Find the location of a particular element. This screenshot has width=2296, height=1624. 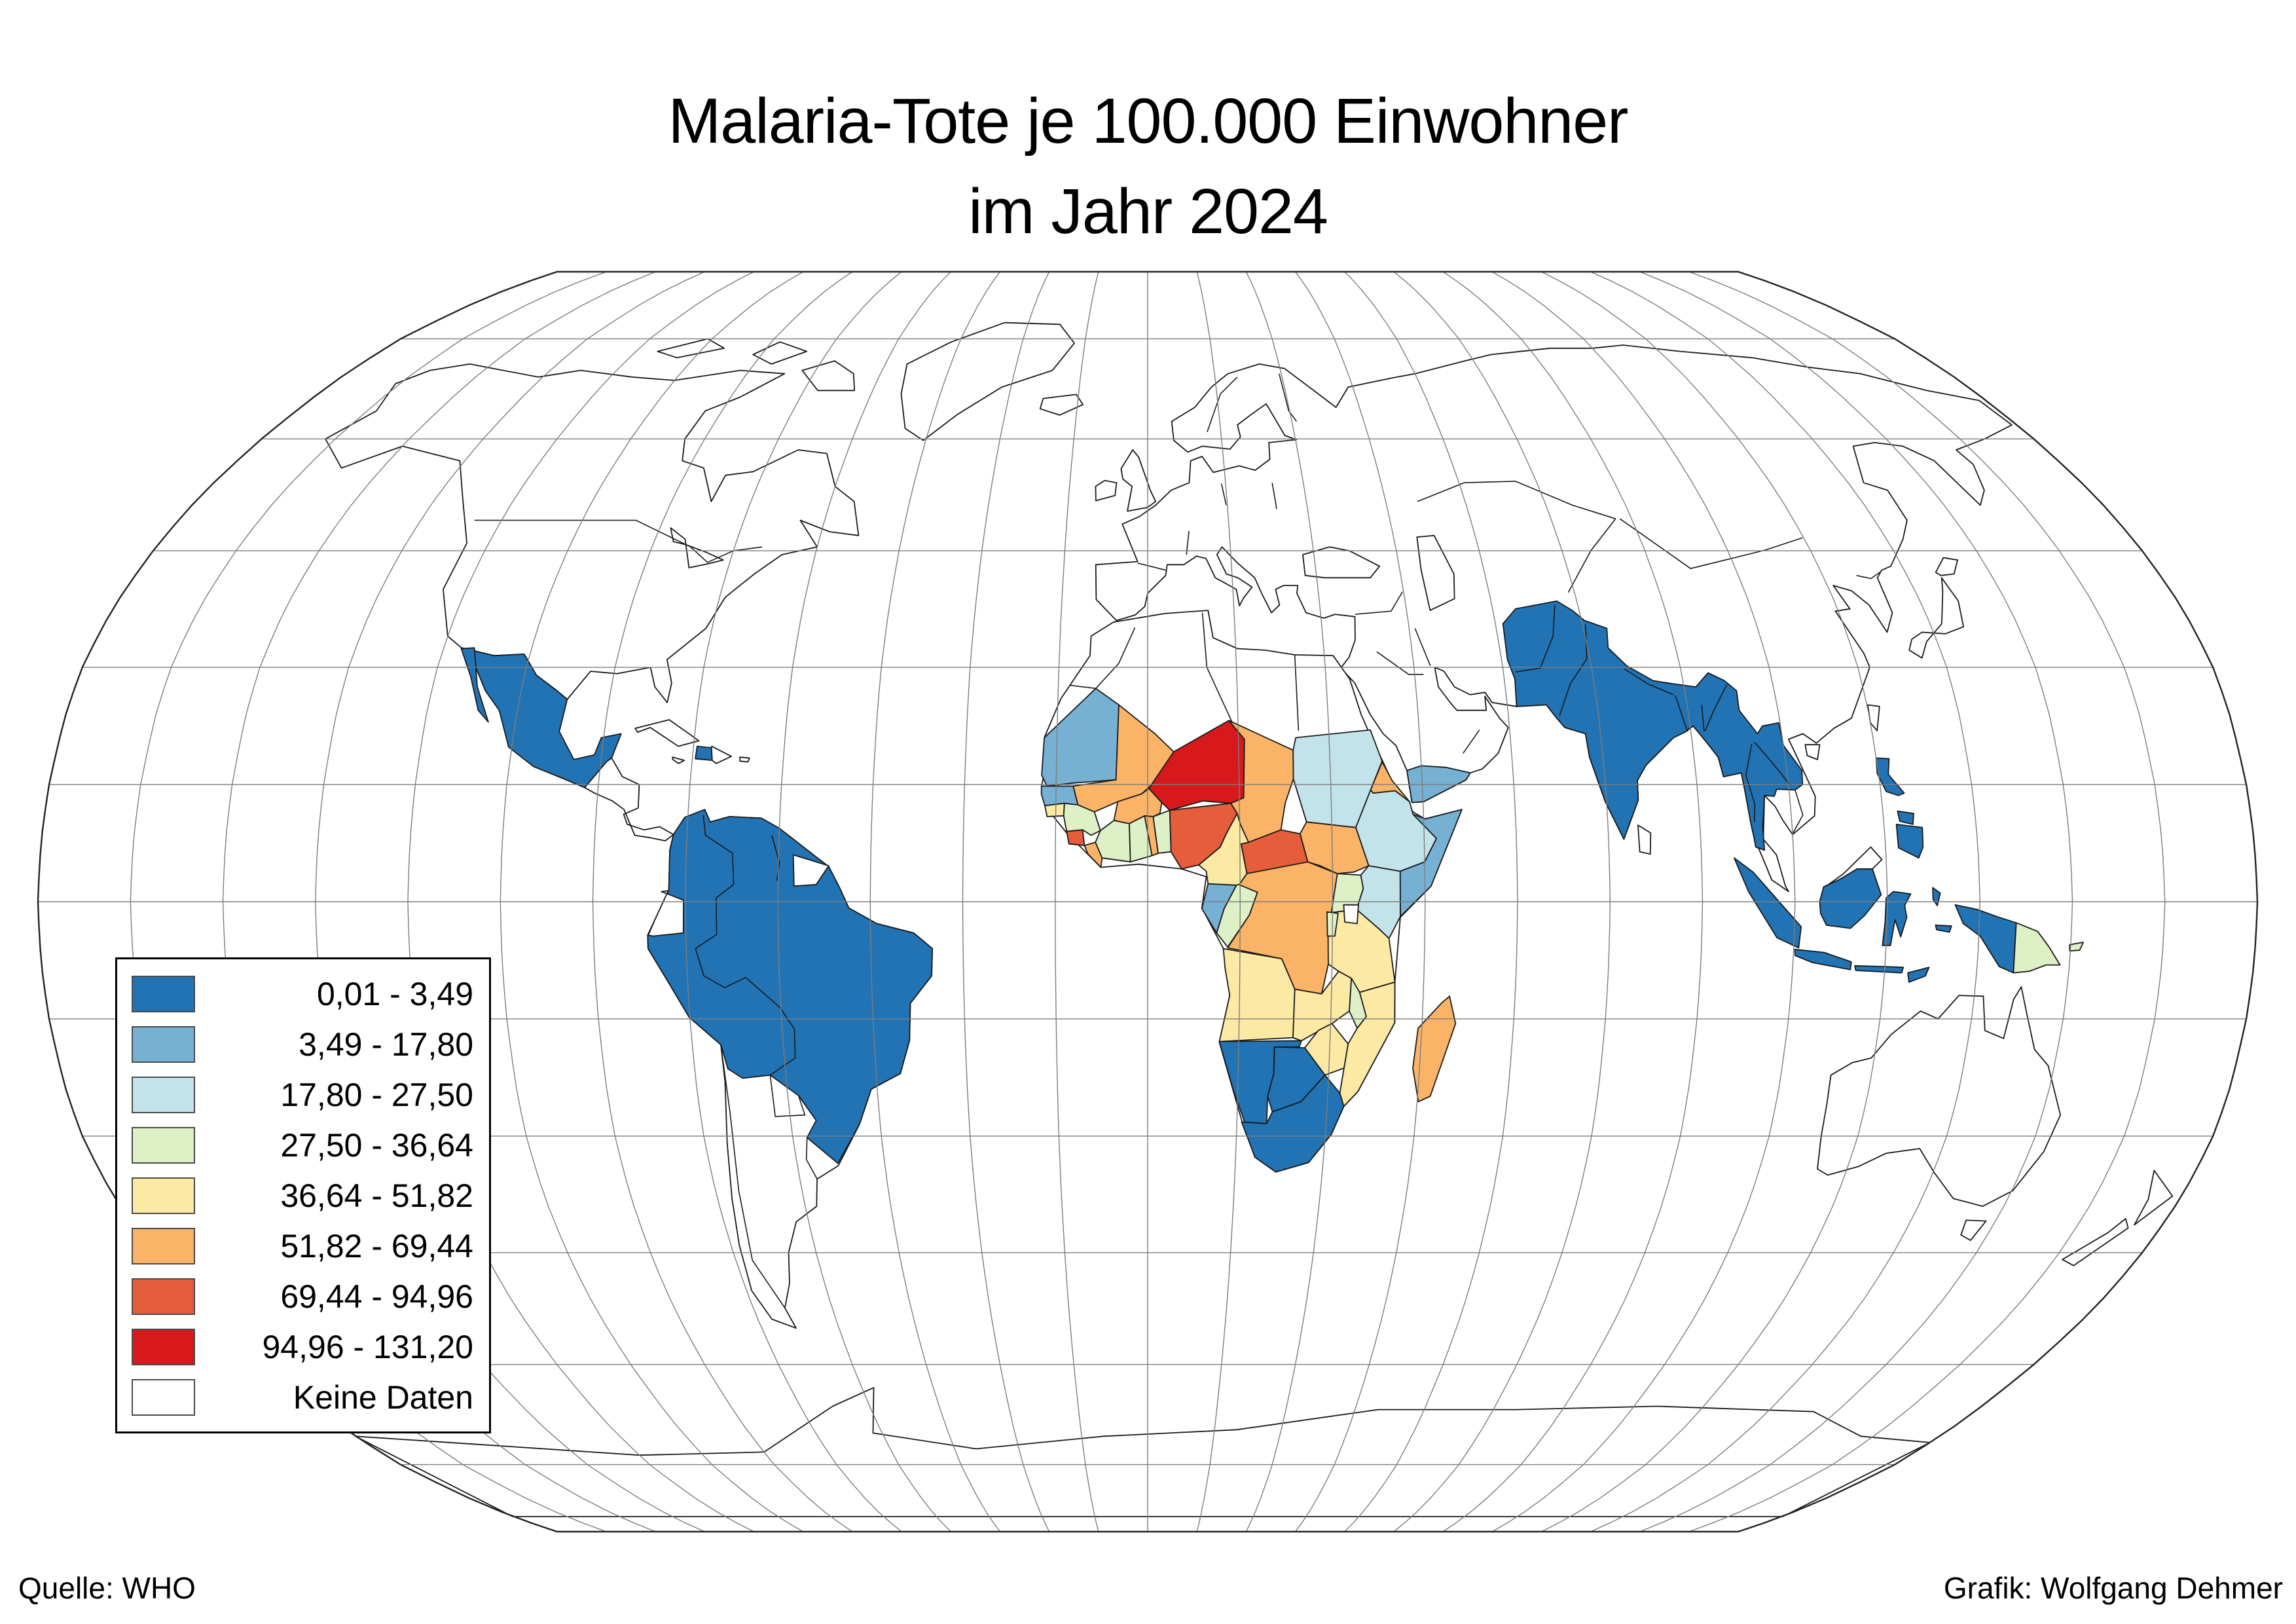

legend-row: Keine Daten is located at coordinates (302, 1397).